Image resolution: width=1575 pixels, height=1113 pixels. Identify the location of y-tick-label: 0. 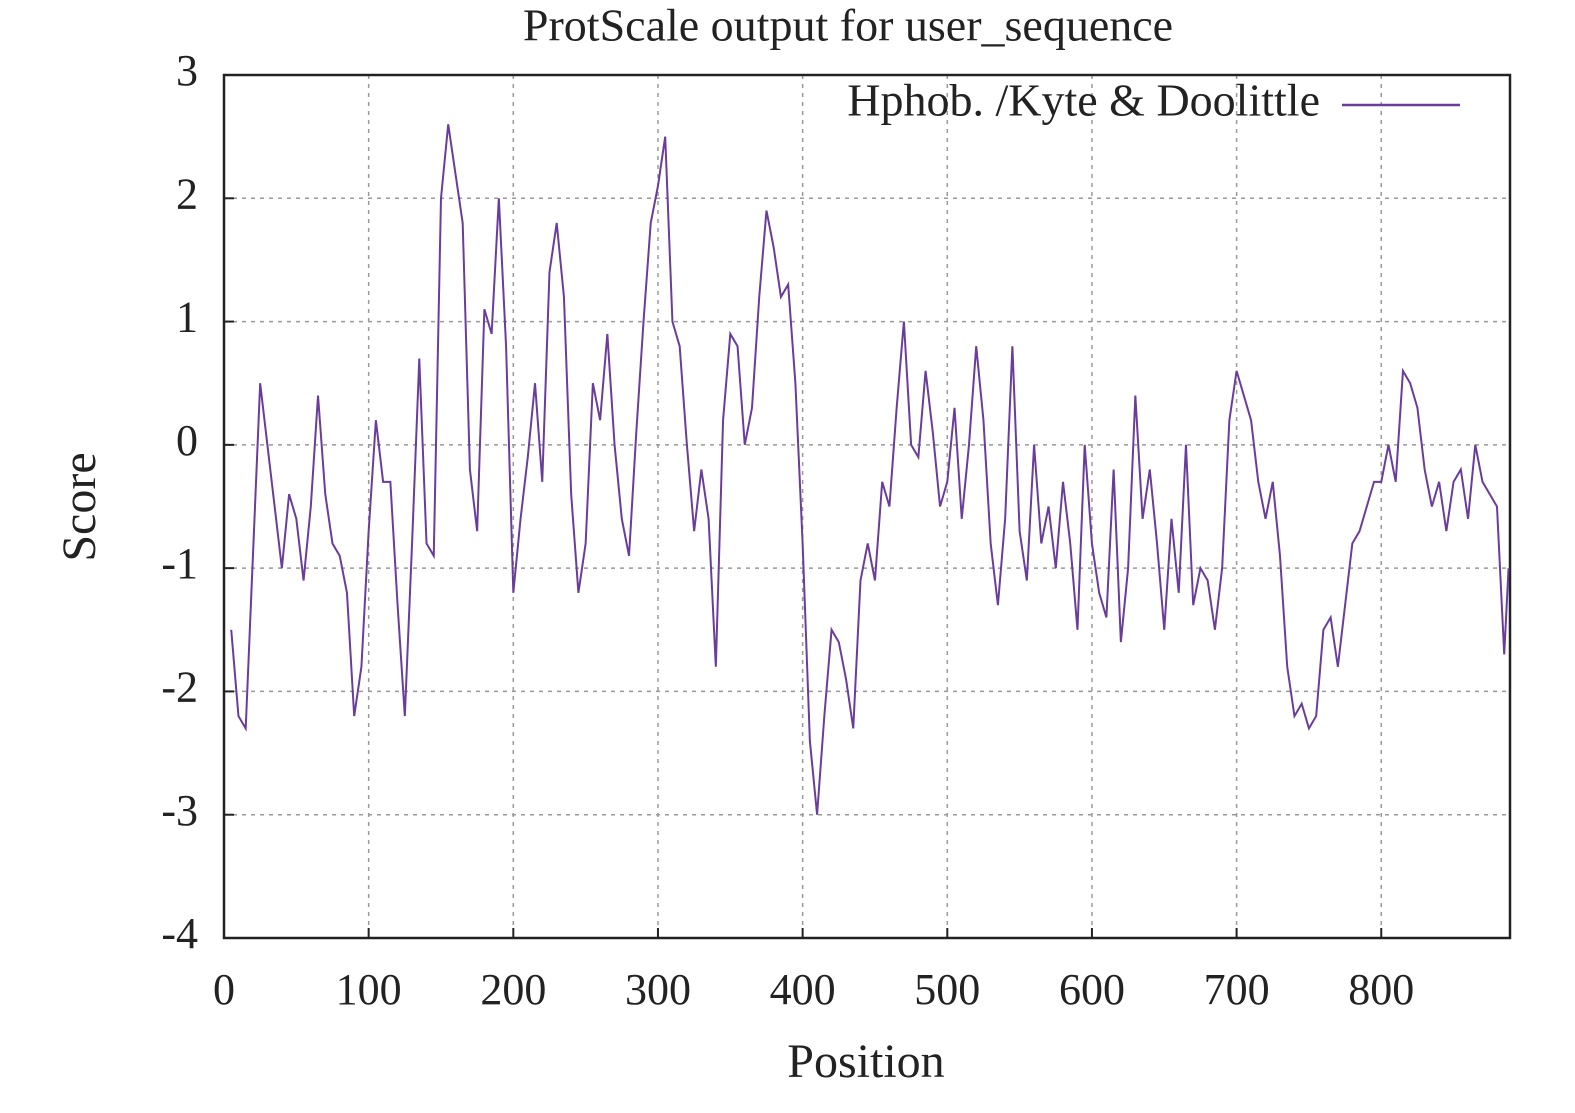
(187, 440).